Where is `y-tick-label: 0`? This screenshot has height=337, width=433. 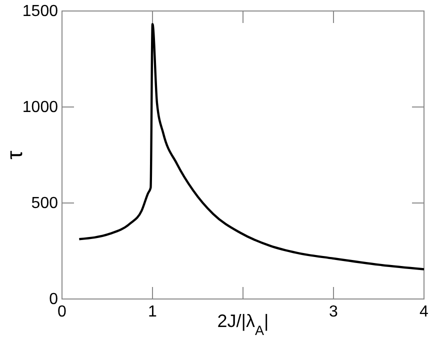 y-tick-label: 0 is located at coordinates (53, 299).